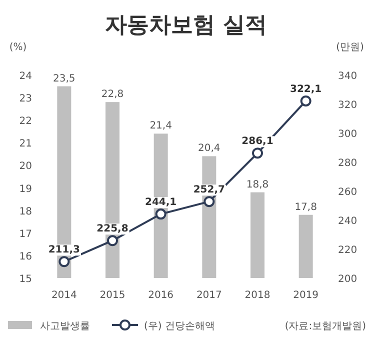 The width and height of the screenshot is (372, 351). I want to click on text: (자료:보험개발원), so click(325, 326).